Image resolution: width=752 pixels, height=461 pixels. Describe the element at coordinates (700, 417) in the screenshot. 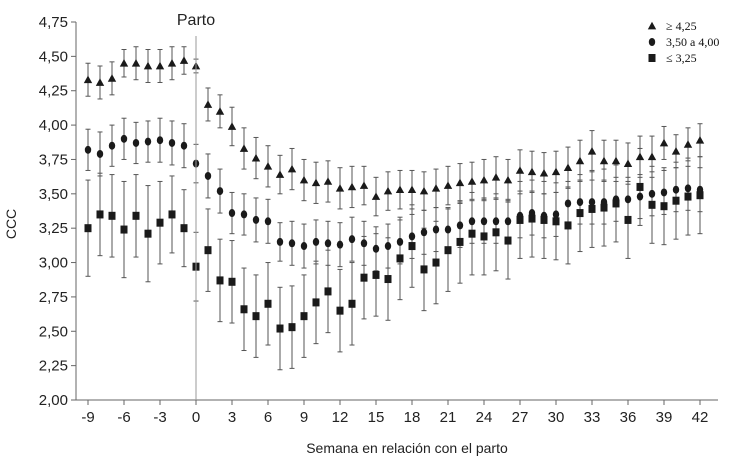

I see `x-tick-label: 42` at that location.